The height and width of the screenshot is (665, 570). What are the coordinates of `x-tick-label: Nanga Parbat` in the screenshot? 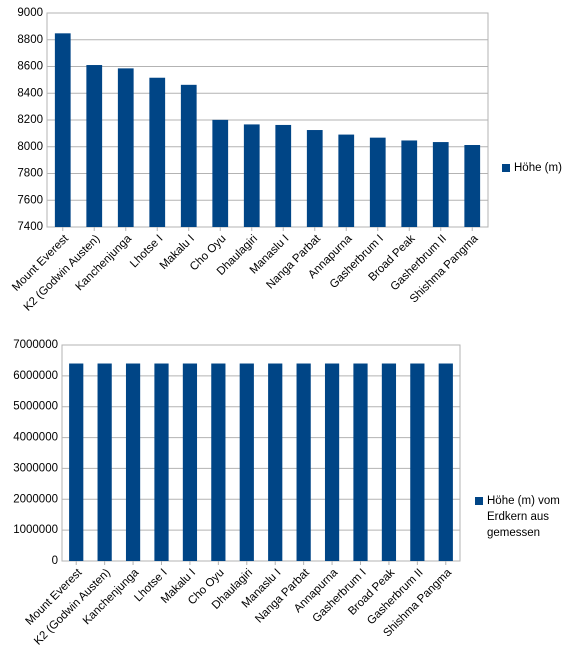 It's located at (293, 261).